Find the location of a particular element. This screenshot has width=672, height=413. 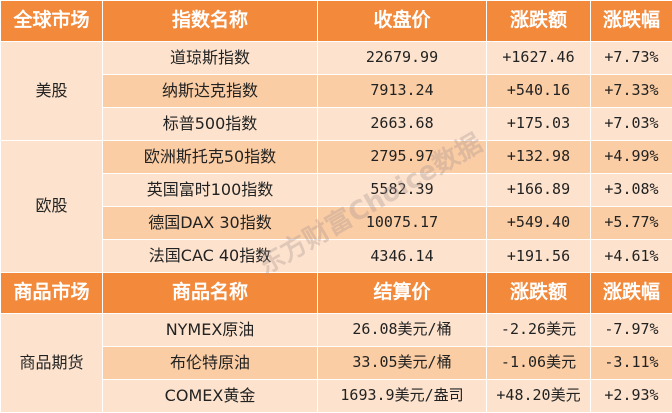

group-label-eu: 欧股 is located at coordinates (51, 206).